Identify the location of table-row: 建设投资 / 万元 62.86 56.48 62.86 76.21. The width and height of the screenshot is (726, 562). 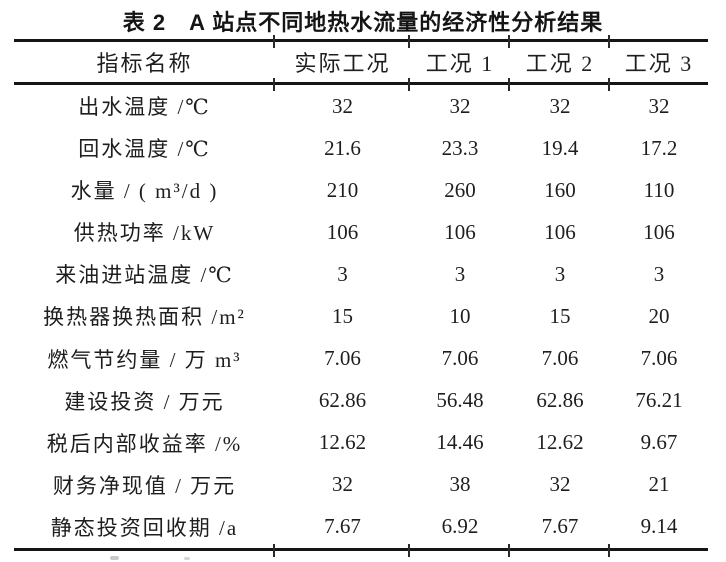
(361, 401).